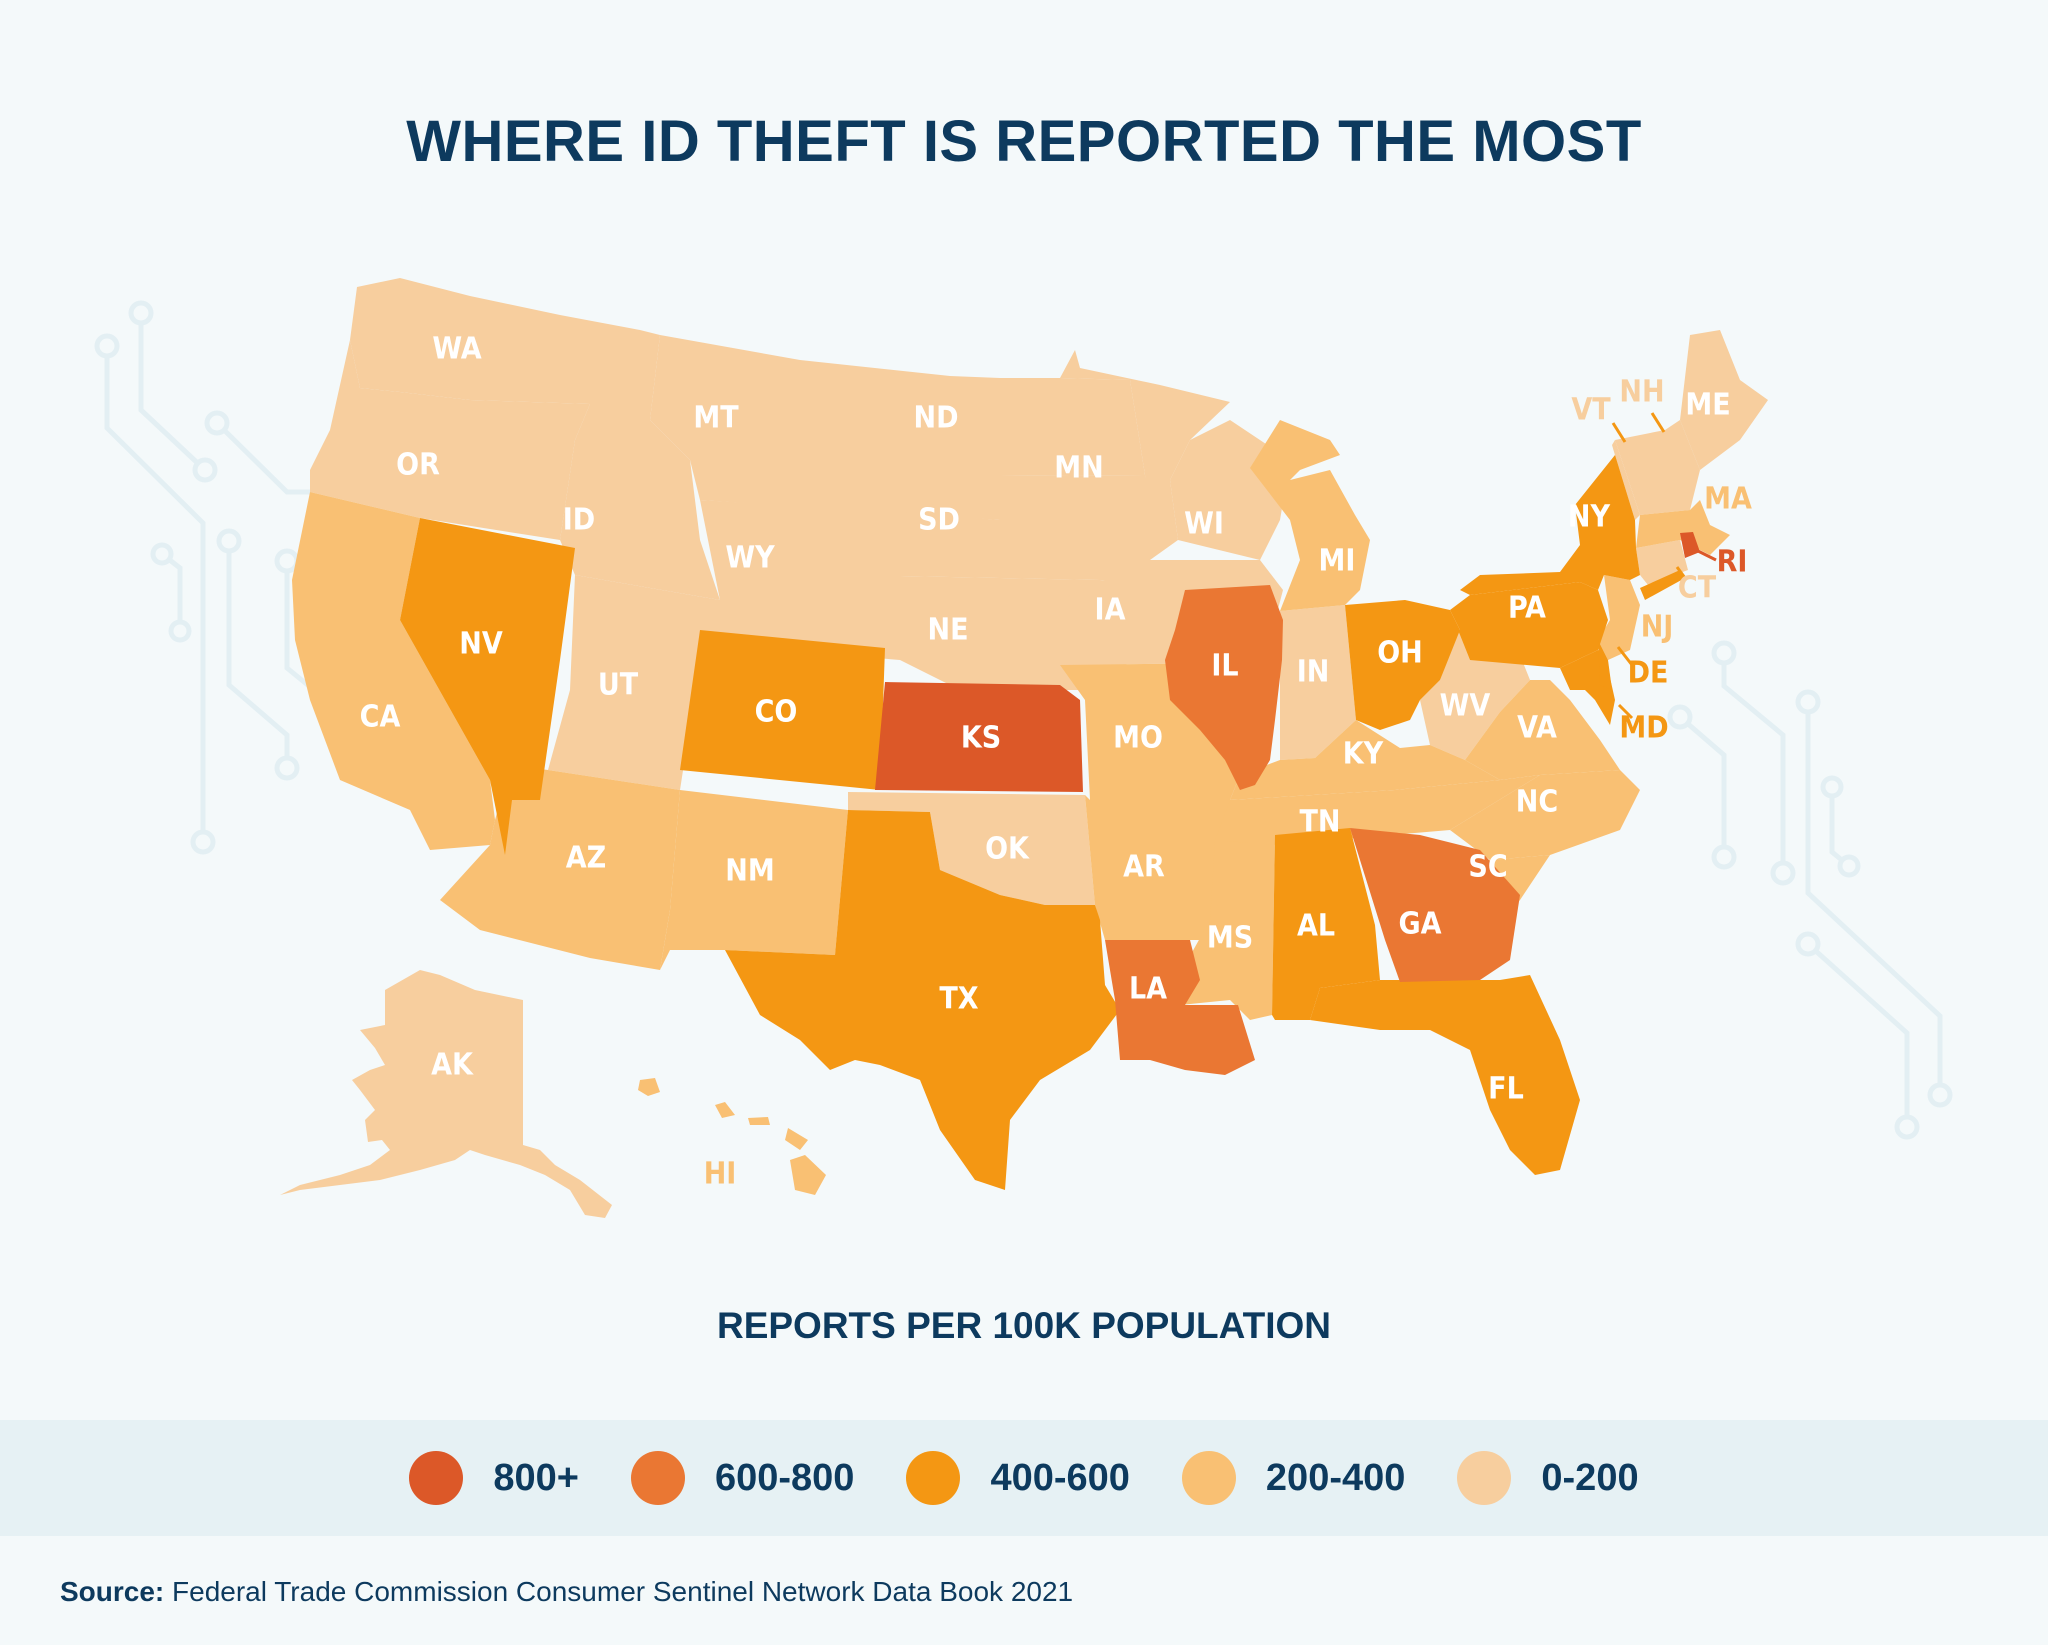  Describe the element at coordinates (1605, 665) in the screenshot. I see `state-de` at that location.